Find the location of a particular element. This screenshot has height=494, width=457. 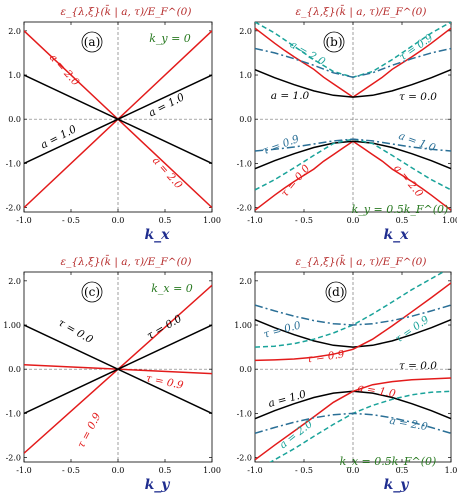

x-tick-label: 1.0 is located at coordinates (451, 470).